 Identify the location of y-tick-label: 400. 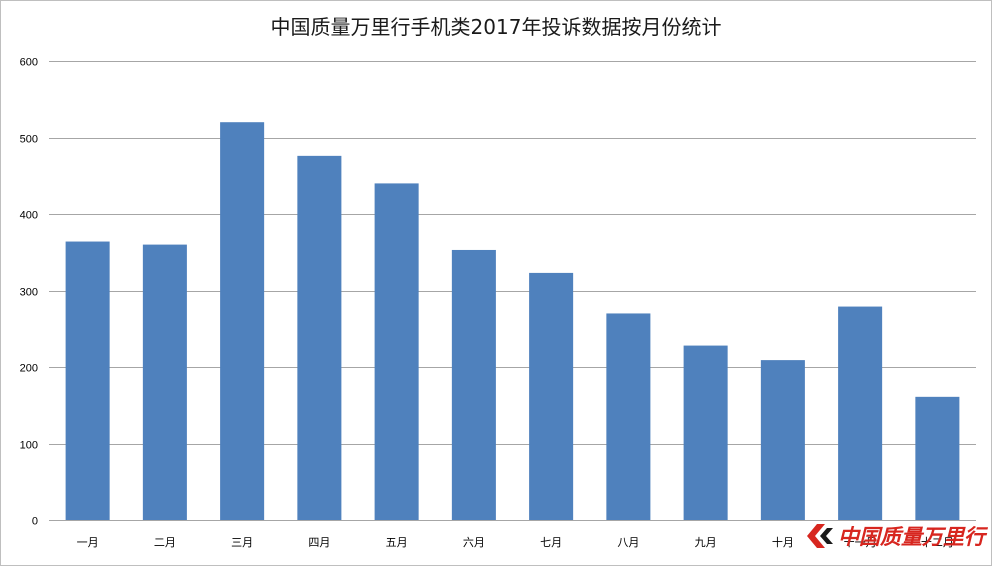
(29, 216).